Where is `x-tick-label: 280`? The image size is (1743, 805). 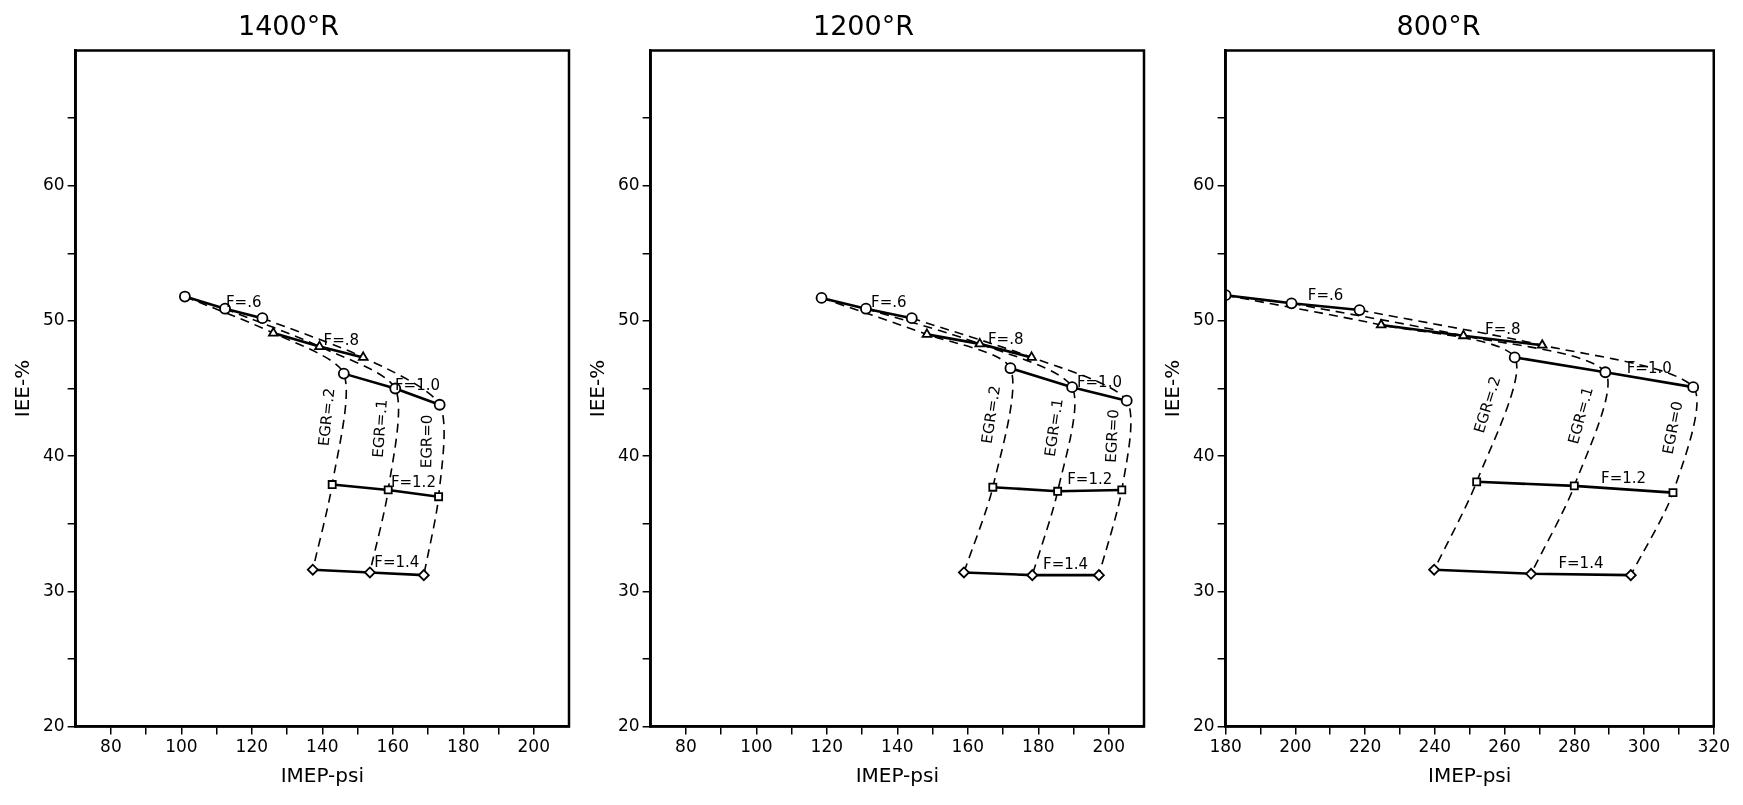
x-tick-label: 280 is located at coordinates (1574, 746).